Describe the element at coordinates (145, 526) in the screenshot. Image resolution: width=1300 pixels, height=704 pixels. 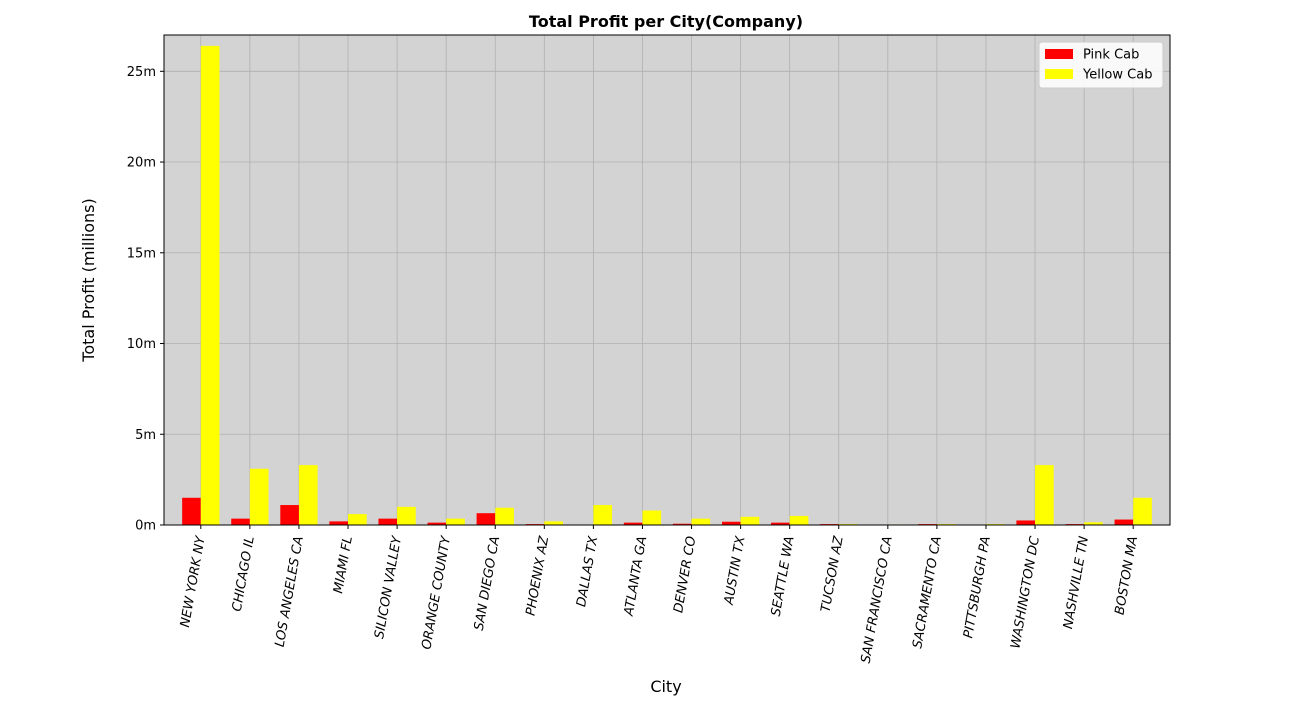
I see `y-tick-label: 0m` at that location.